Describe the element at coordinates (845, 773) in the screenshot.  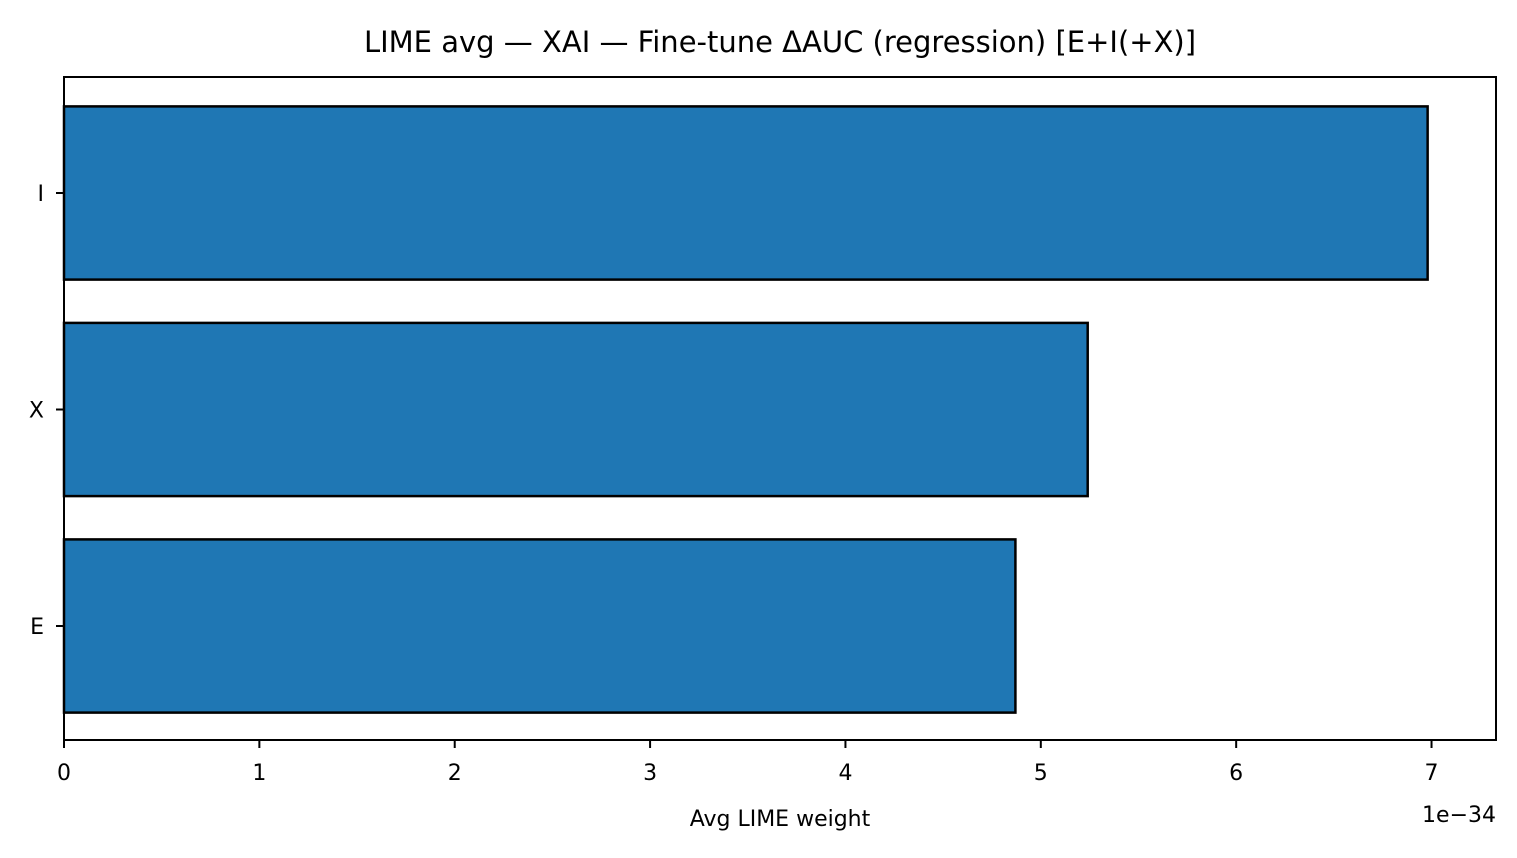
I see `x-tick-label: 4` at that location.